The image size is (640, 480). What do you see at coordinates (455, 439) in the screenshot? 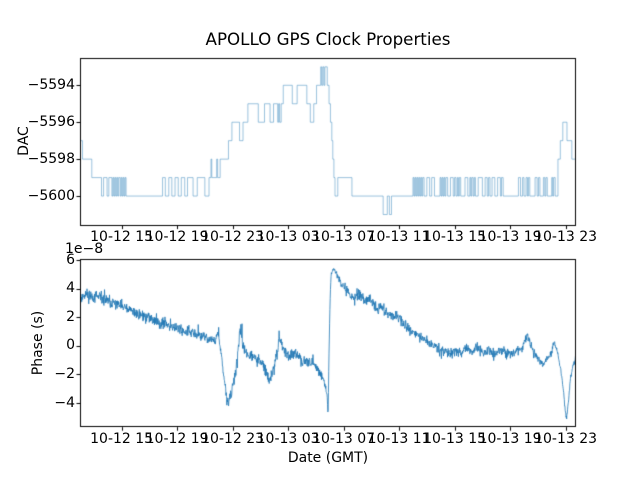
I see `bottom-x-tick-label: 10-13 15` at bounding box center [455, 439].